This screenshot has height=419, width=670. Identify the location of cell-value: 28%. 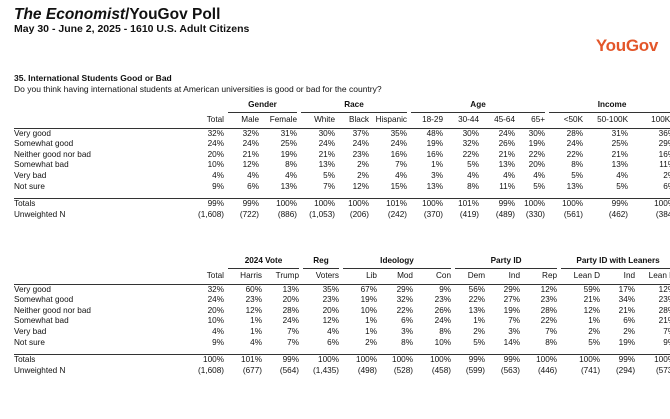
(290, 310).